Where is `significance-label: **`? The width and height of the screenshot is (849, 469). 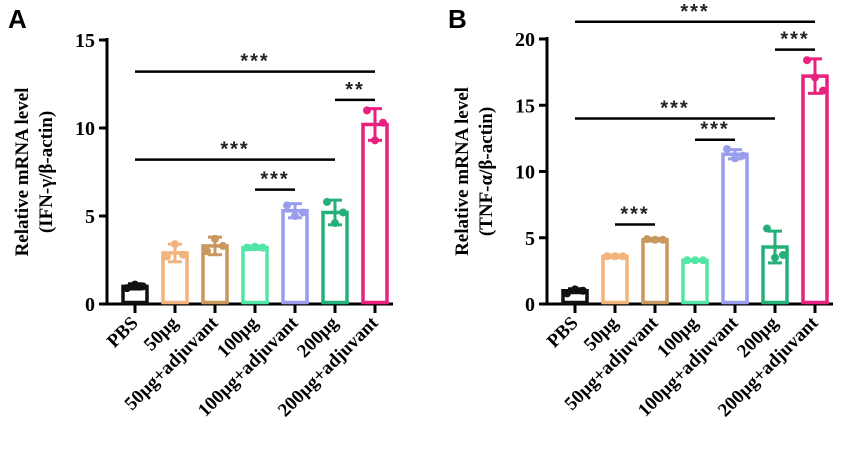 significance-label: ** is located at coordinates (355, 90).